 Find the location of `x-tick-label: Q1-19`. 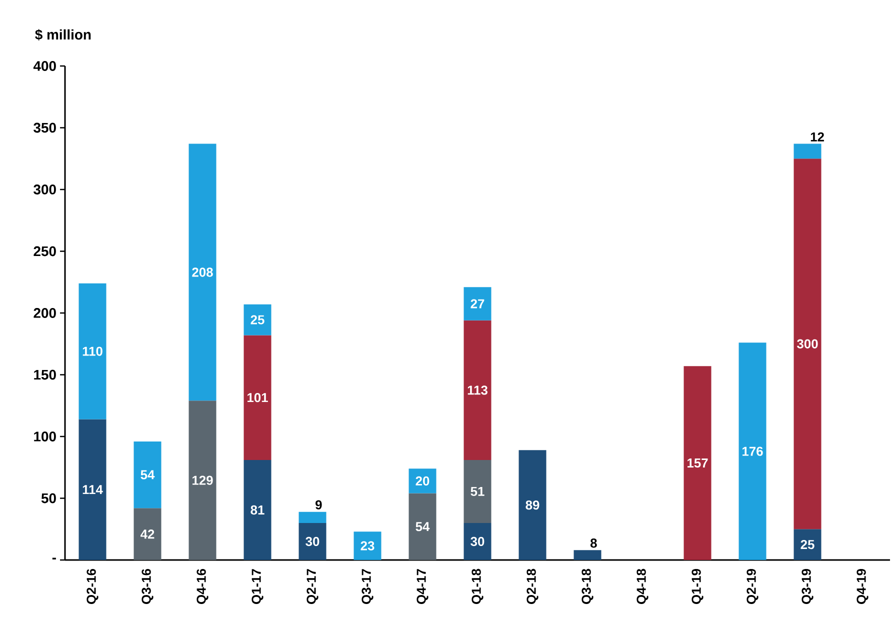

x-tick-label: Q1-19 is located at coordinates (698, 586).